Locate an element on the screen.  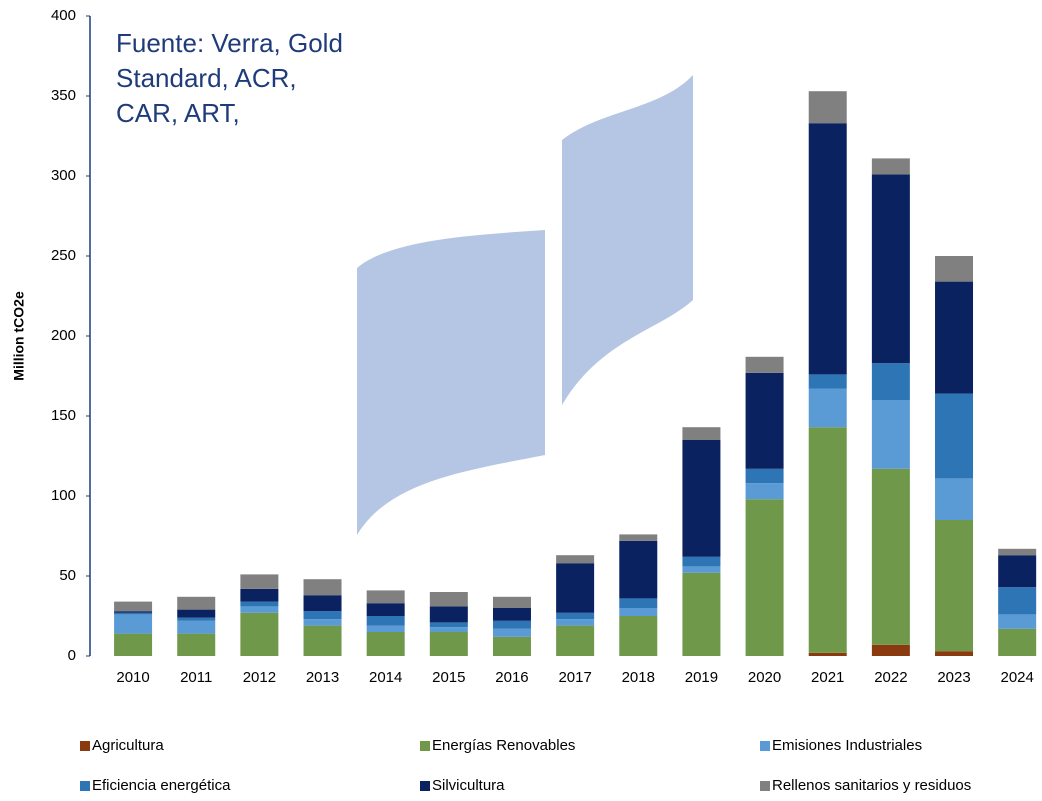
annotation: CAR, ART, is located at coordinates (178, 113).